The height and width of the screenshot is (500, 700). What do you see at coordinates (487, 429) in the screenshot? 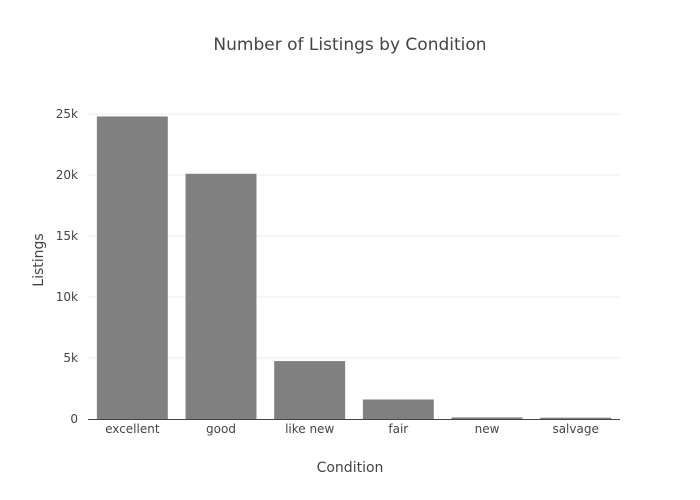
I see `x-tick-label: new` at bounding box center [487, 429].